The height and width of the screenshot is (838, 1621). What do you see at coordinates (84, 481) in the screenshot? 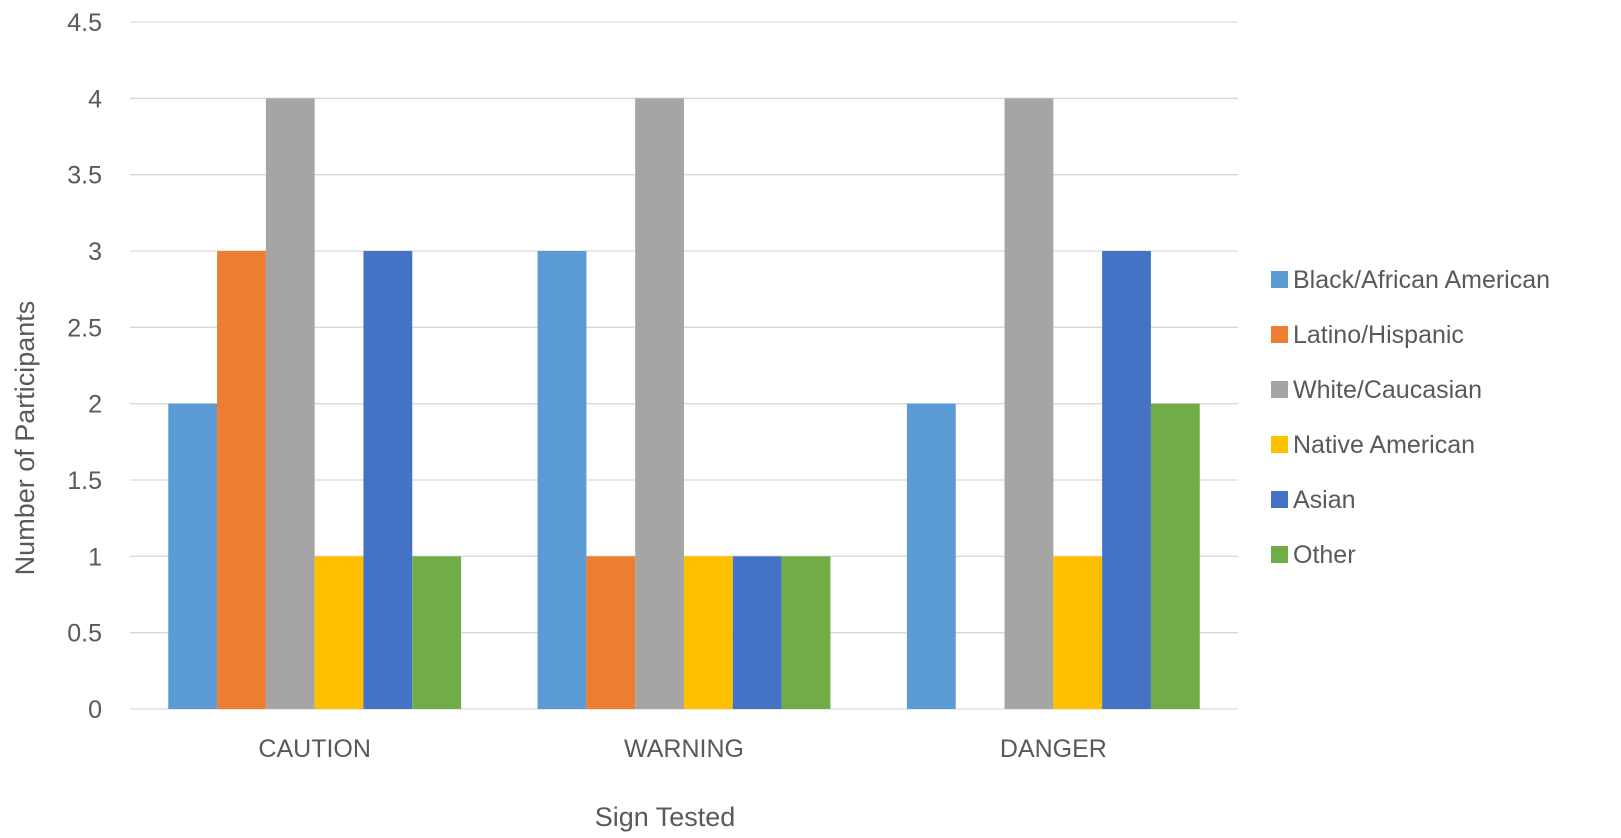
I see `y-tick-label: 1.5` at bounding box center [84, 481].